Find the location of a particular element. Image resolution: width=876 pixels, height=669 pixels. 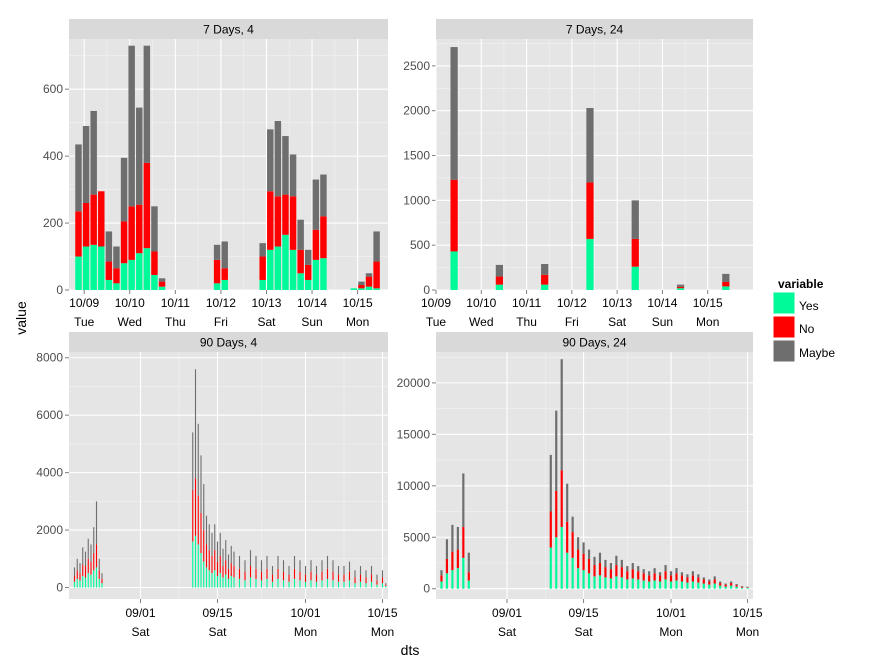

x-tick-label: 10/12 is located at coordinates (572, 303).